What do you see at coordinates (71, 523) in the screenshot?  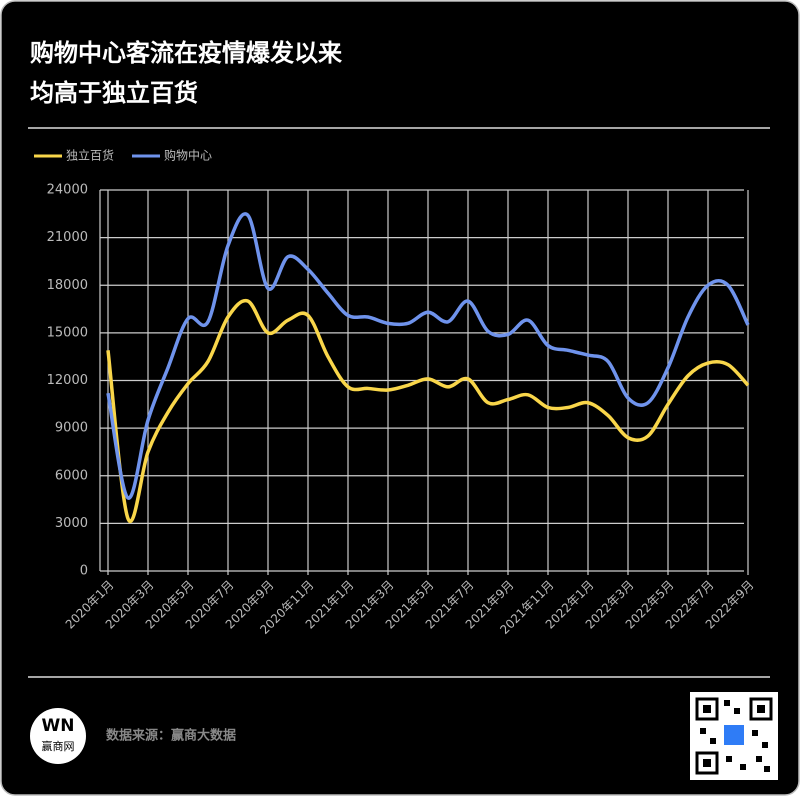 I see `y-tick-label: 3000` at bounding box center [71, 523].